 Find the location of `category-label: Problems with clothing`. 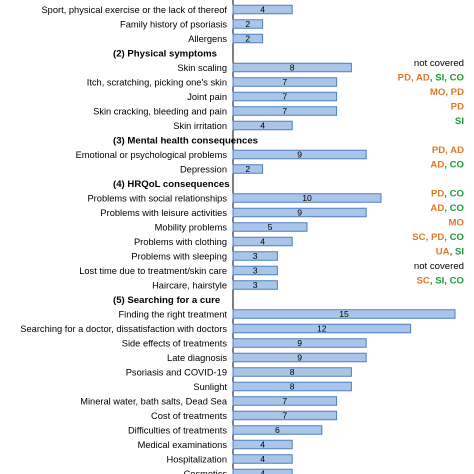

category-label: Problems with clothing is located at coordinates (180, 242).